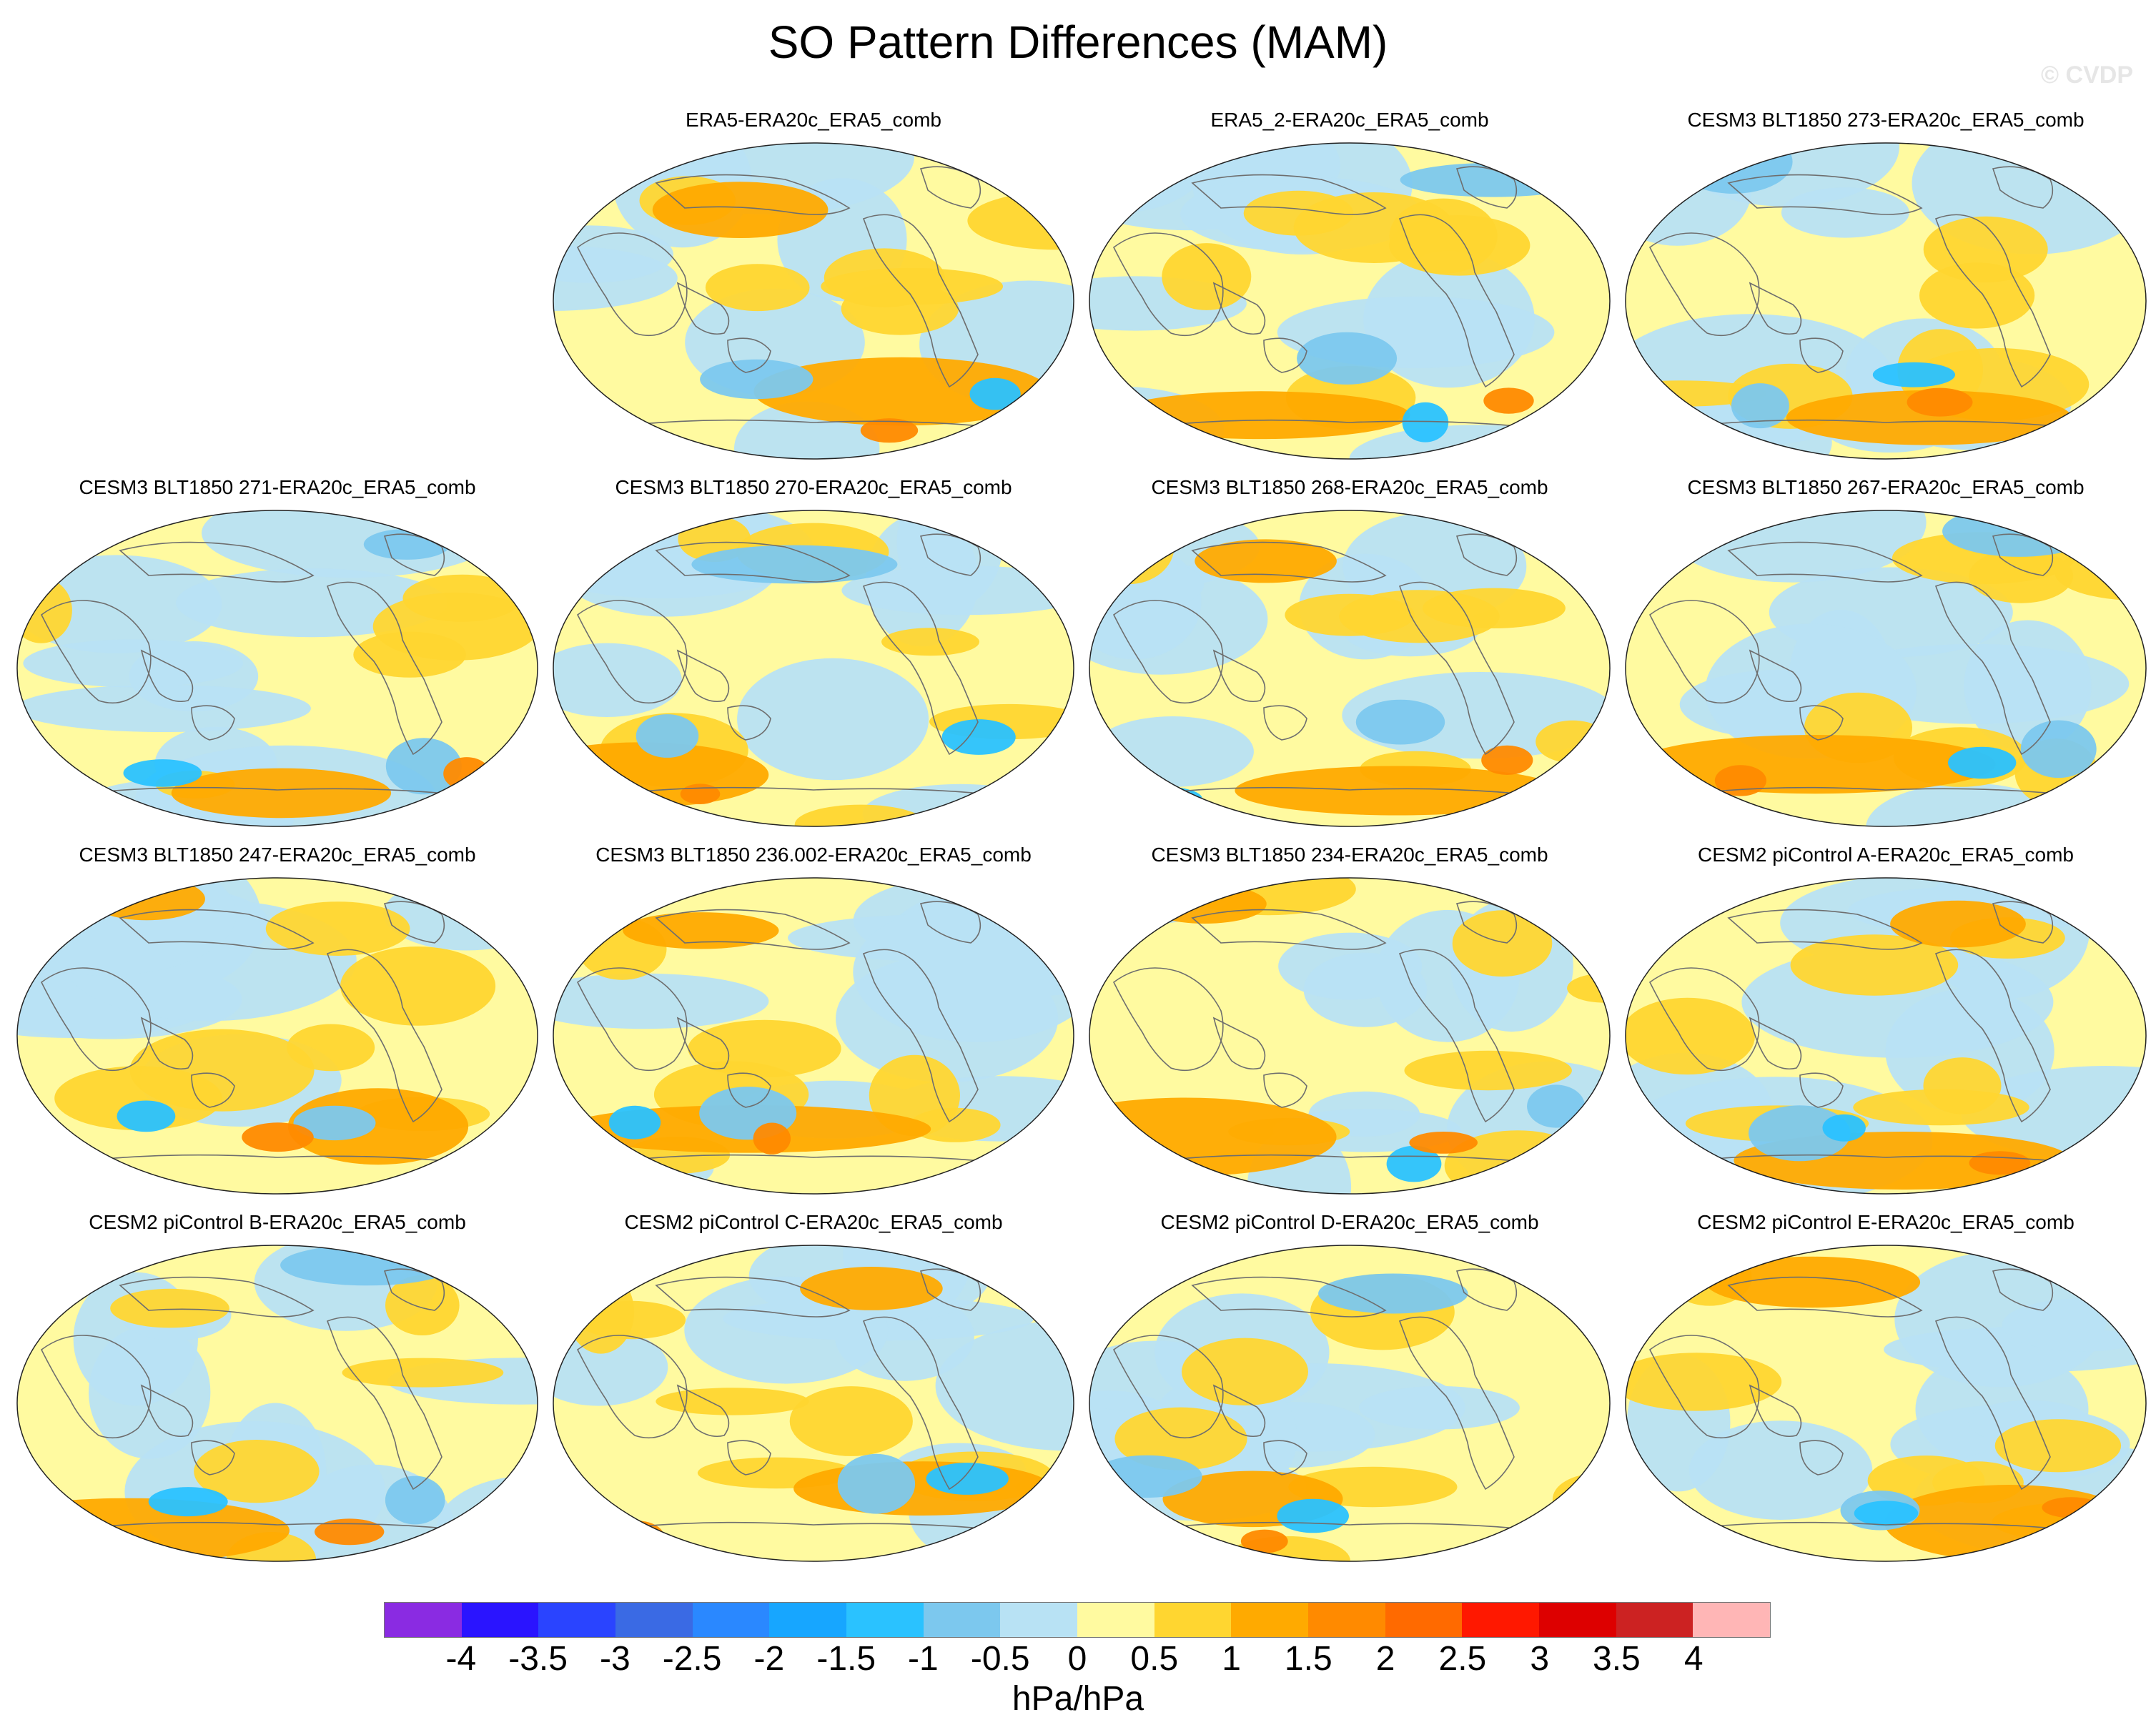  What do you see at coordinates (1078, 42) in the screenshot?
I see `page-title: SO Pattern Differences (MAM)` at bounding box center [1078, 42].